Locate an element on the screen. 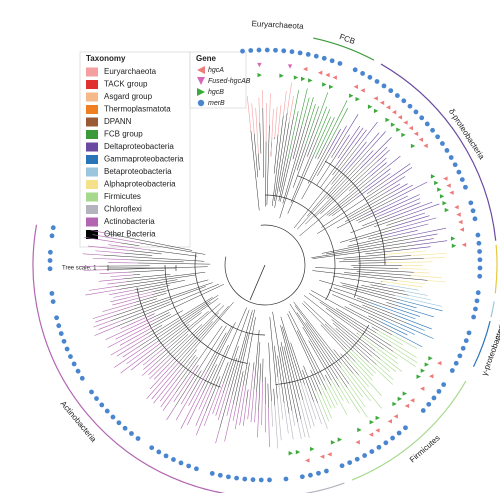  tree-scale-label: Tree scale: 1 is located at coordinates (79, 269).